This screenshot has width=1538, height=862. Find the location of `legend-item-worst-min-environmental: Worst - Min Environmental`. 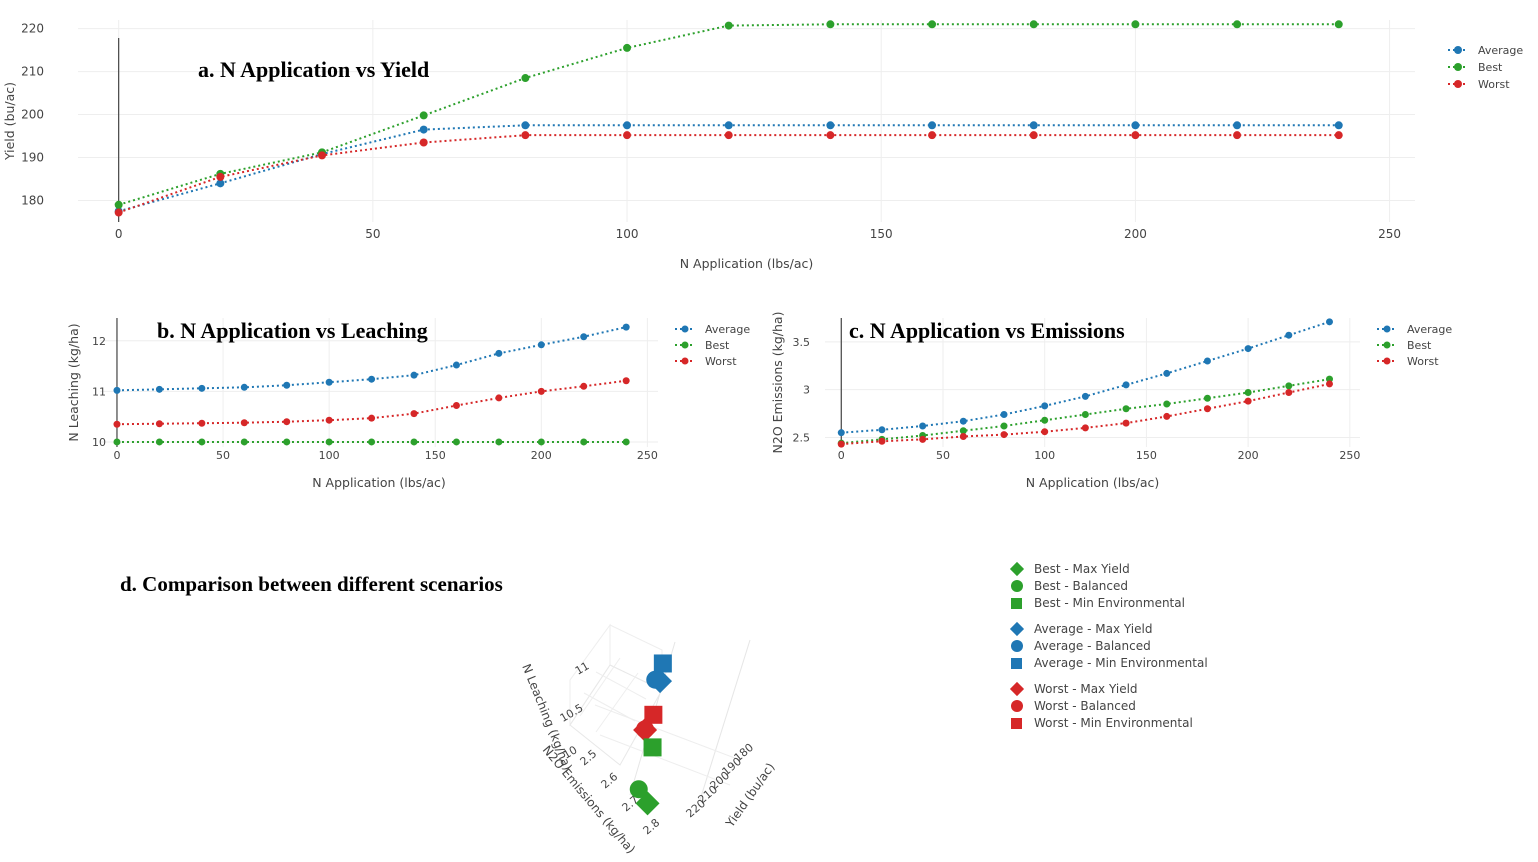

legend-item-worst-min-environmental: Worst - Min Environmental is located at coordinates (1109, 722).